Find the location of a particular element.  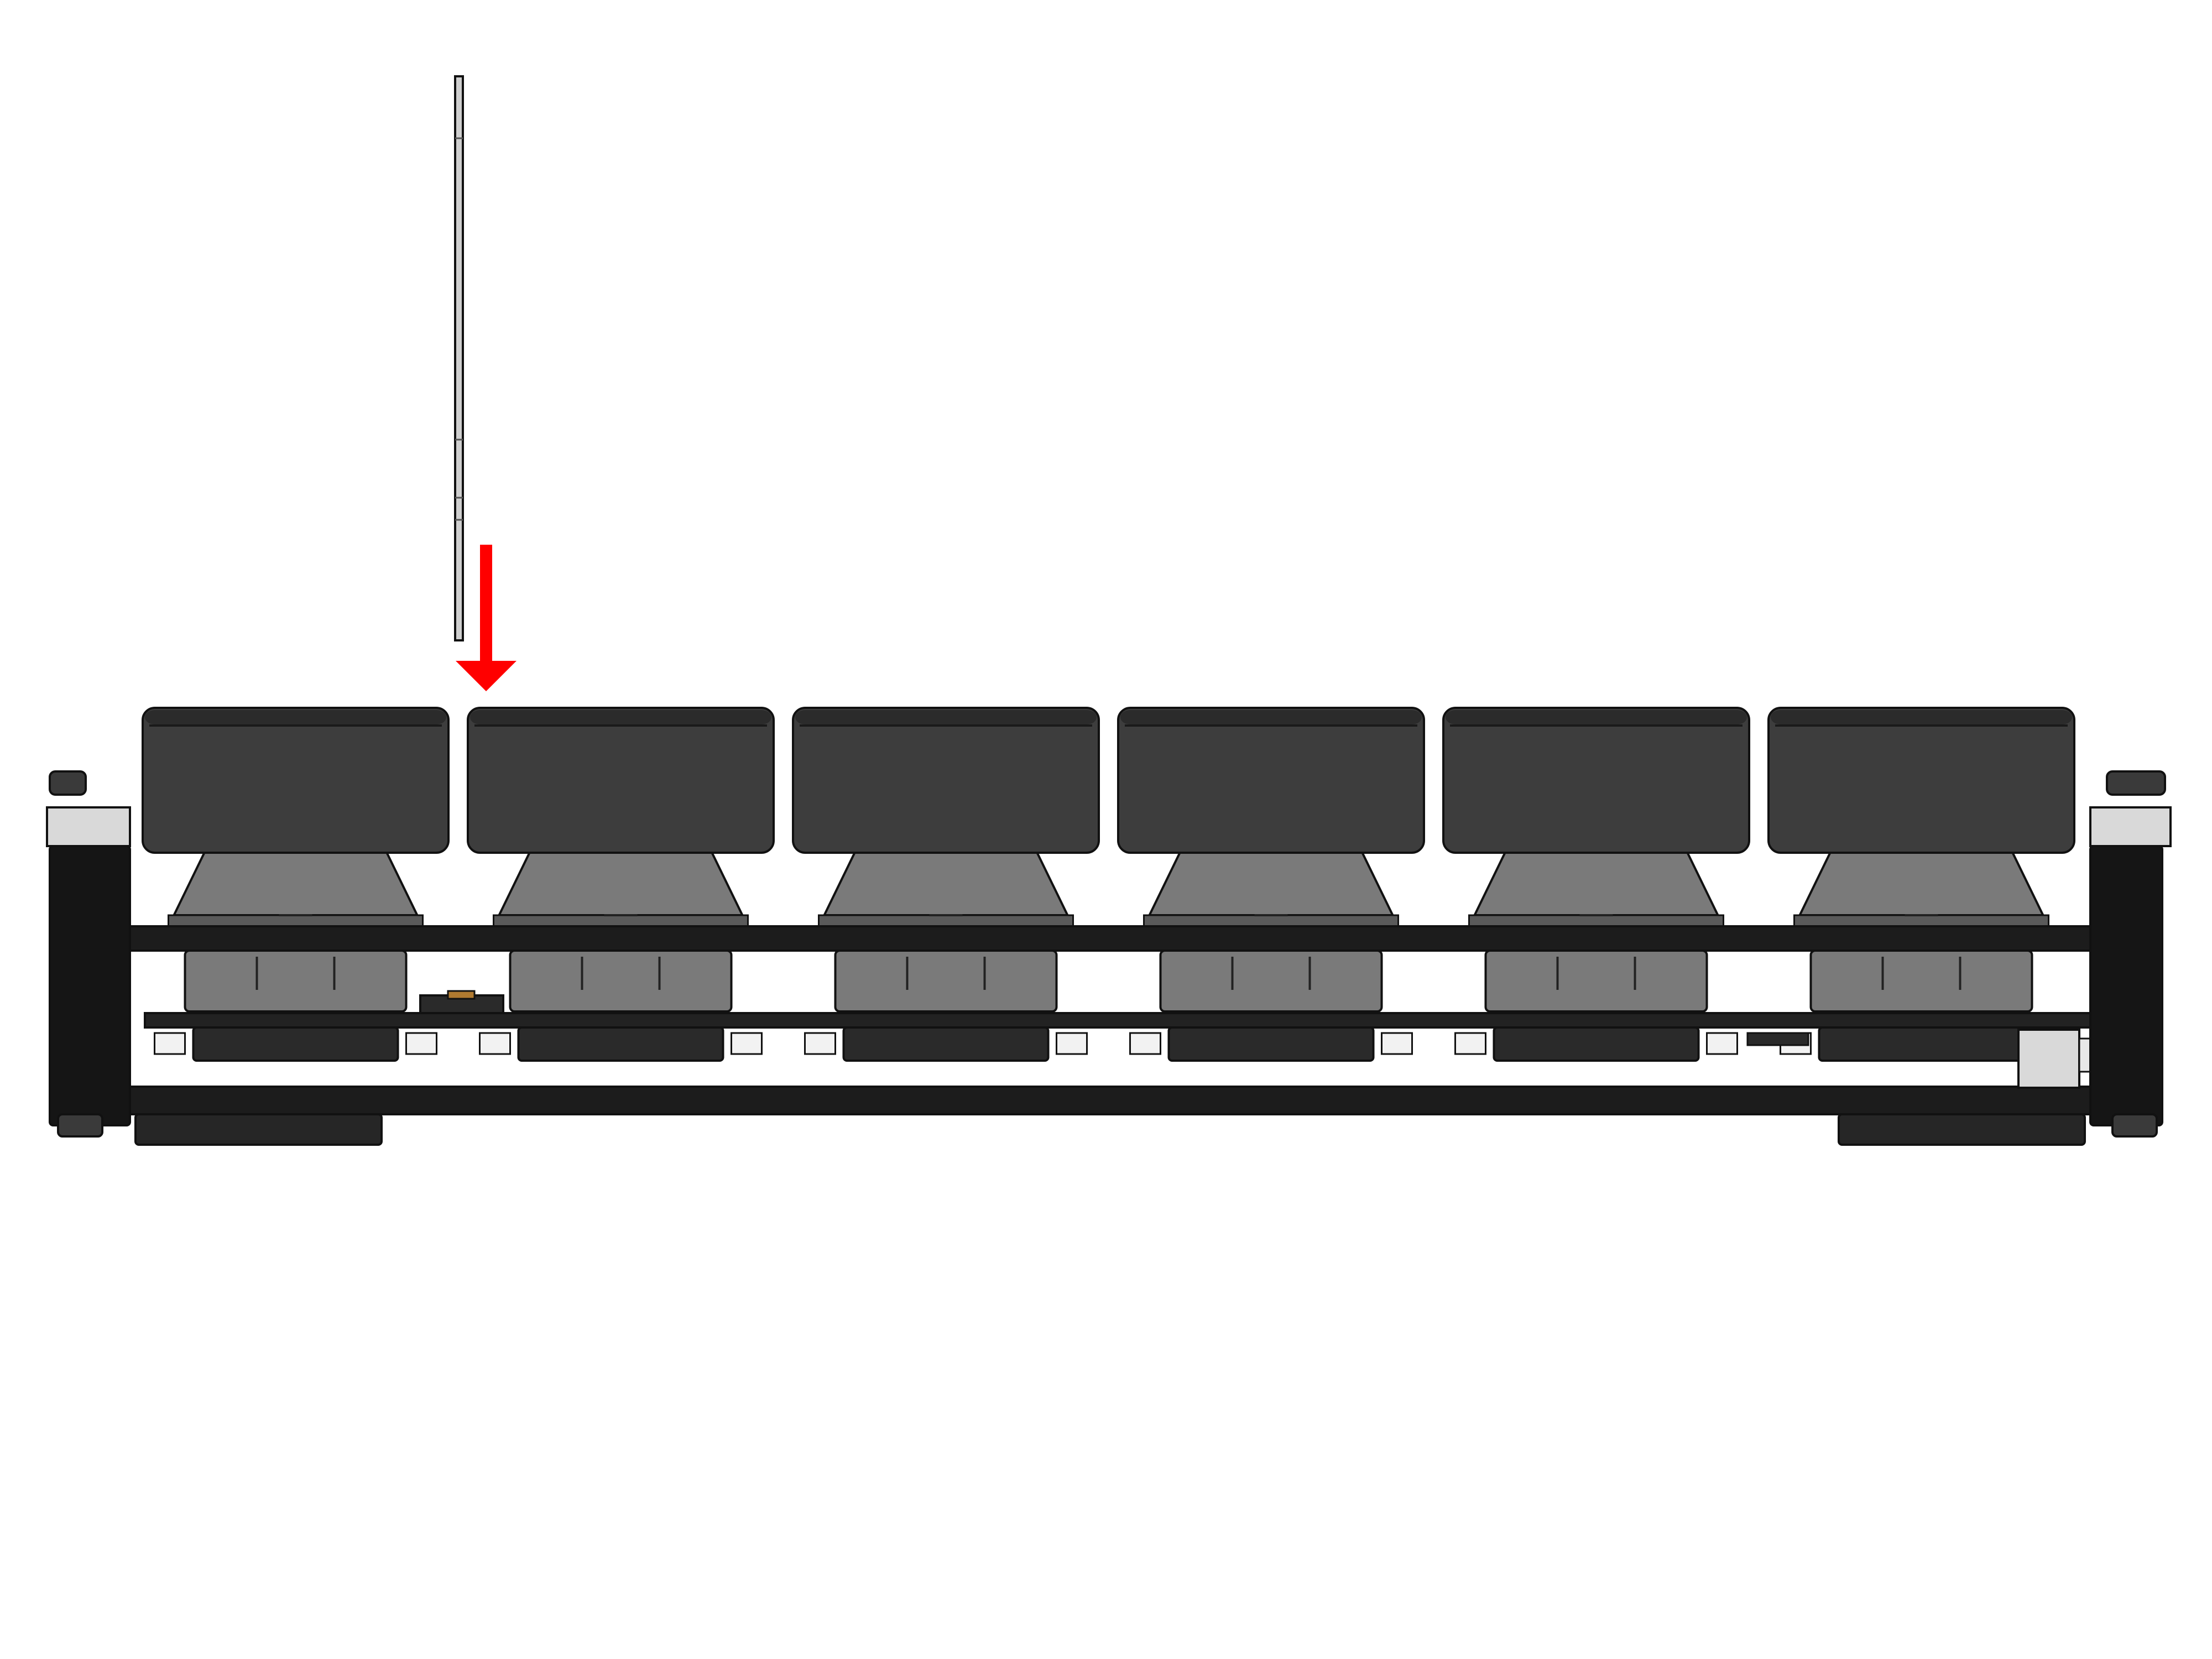

shim-plate-icon is located at coordinates (459, 358).